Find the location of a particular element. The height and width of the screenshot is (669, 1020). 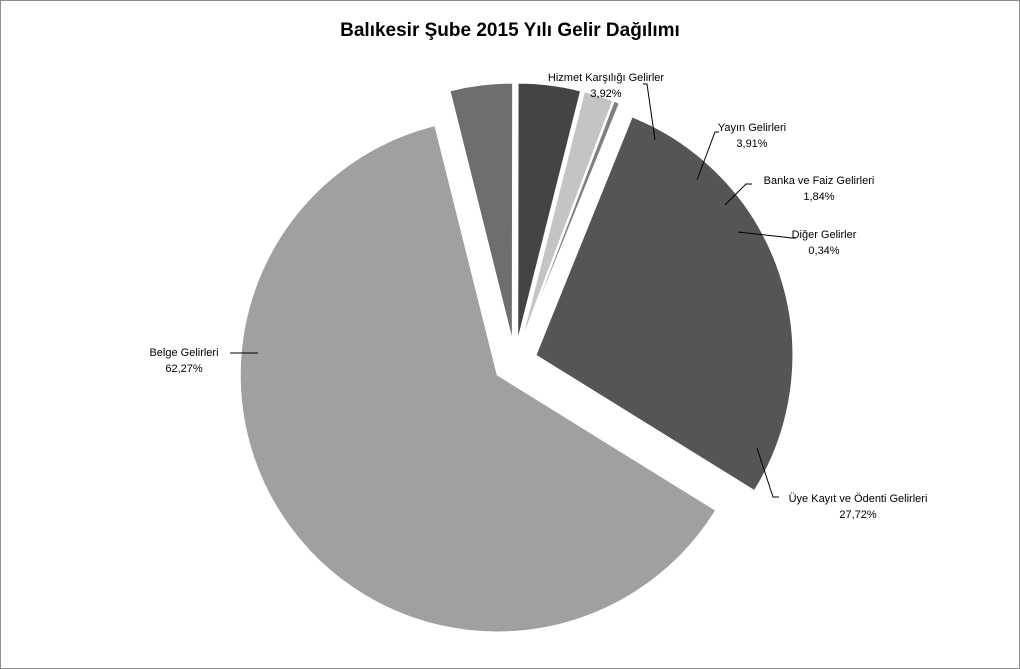

slice-label-banka-ve-faiz-gelirleri: Banka ve Faiz Gelirleri is located at coordinates (819, 181).